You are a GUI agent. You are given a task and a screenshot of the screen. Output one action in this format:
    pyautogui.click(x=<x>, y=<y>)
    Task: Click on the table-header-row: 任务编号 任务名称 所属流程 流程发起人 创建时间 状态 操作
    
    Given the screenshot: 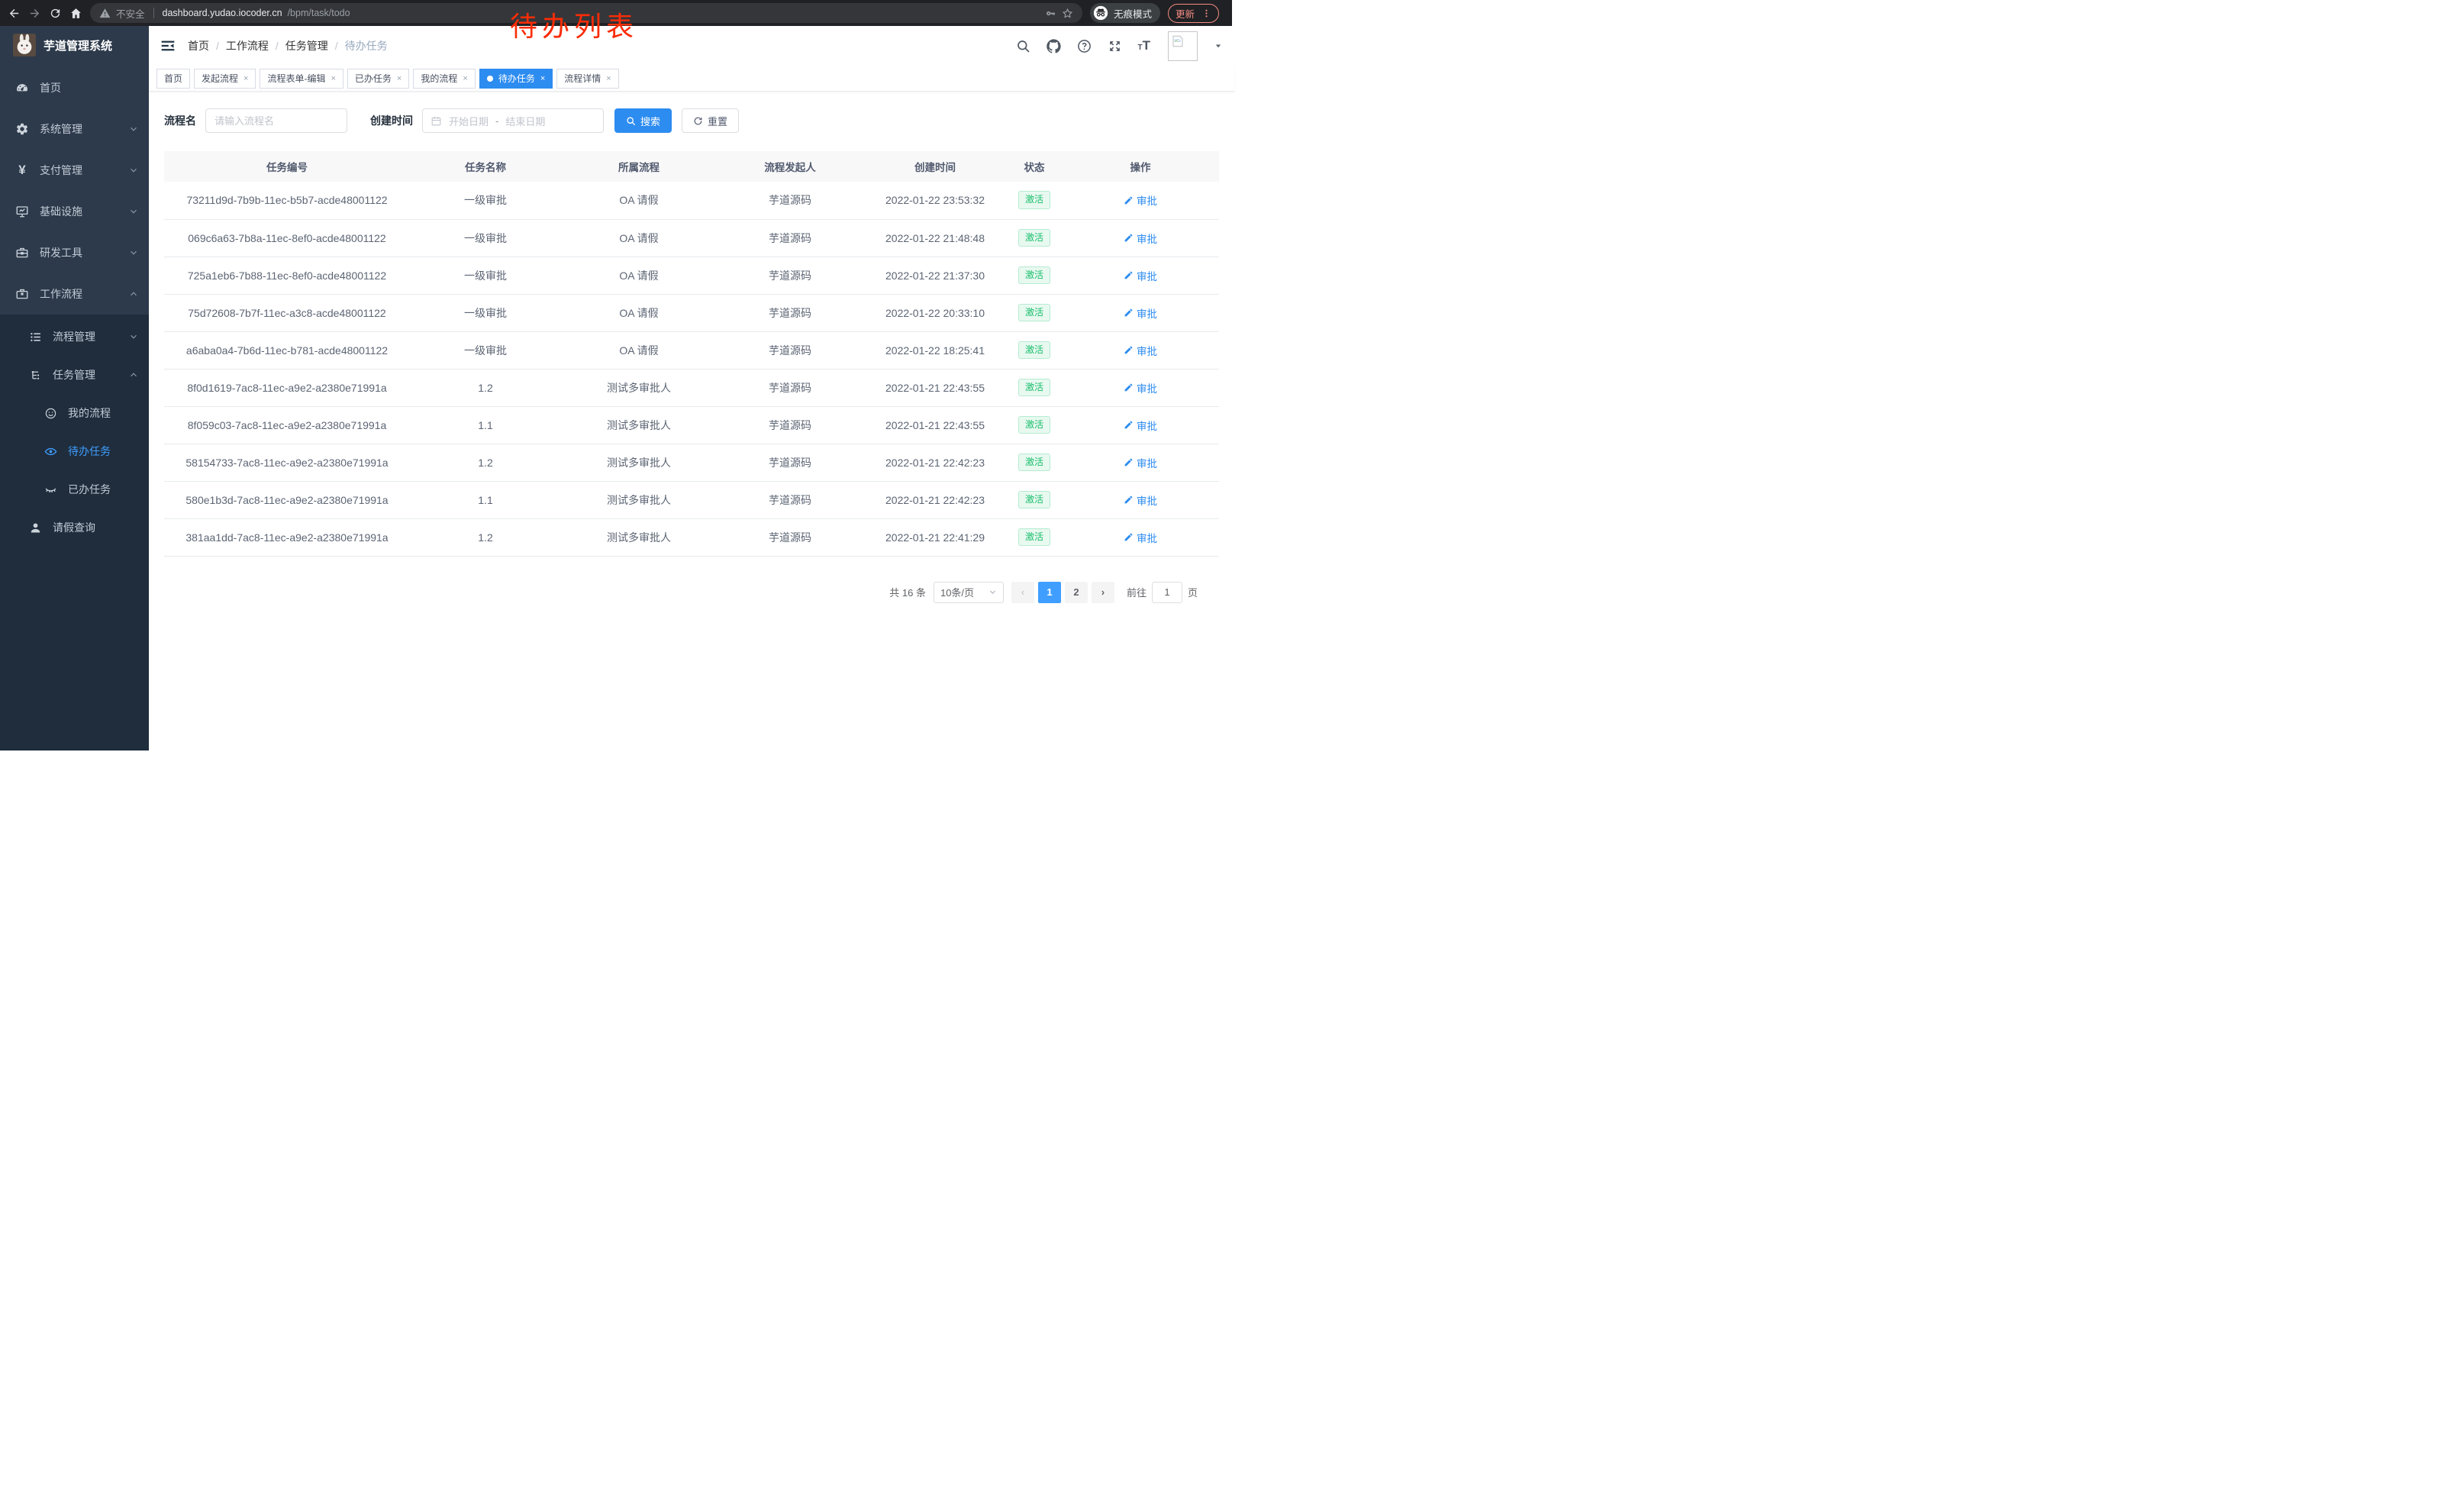 What is the action you would take?
    pyautogui.click(x=691, y=166)
    